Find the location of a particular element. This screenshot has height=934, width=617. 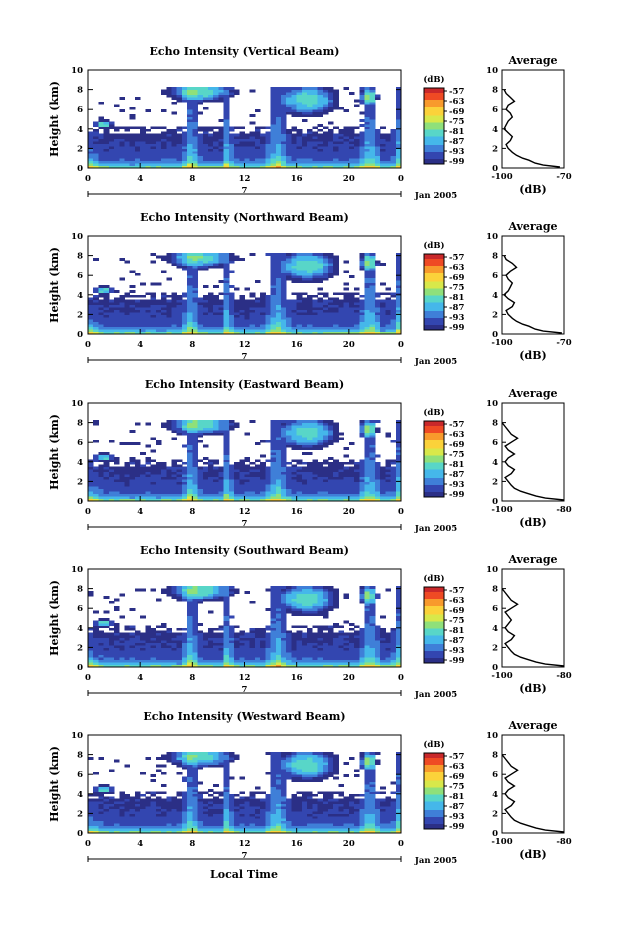

average-y-tick-label: 10 is located at coordinates (492, 237).